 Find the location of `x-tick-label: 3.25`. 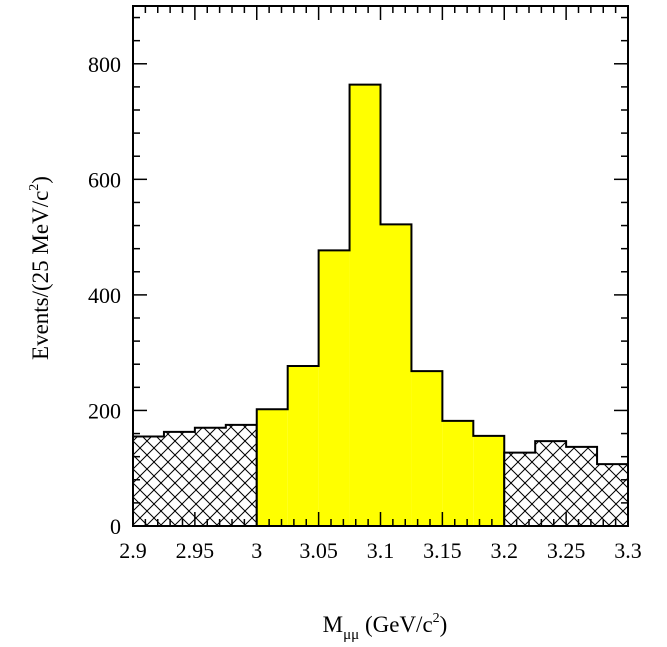

x-tick-label: 3.25 is located at coordinates (566, 550).